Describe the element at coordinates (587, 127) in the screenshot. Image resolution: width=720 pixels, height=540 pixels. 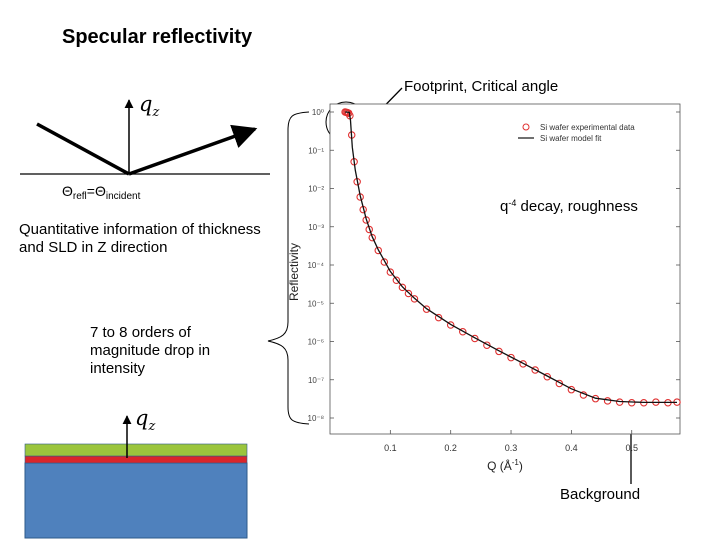
I see `legend-label-data: Si wafer experimental data` at that location.